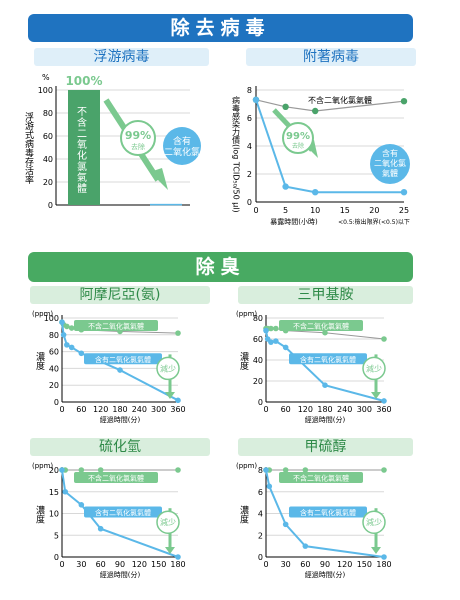 The image size is (460, 600). What do you see at coordinates (121, 57) in the screenshot?
I see `chart1-subtitle: 浮游病毒` at bounding box center [121, 57].